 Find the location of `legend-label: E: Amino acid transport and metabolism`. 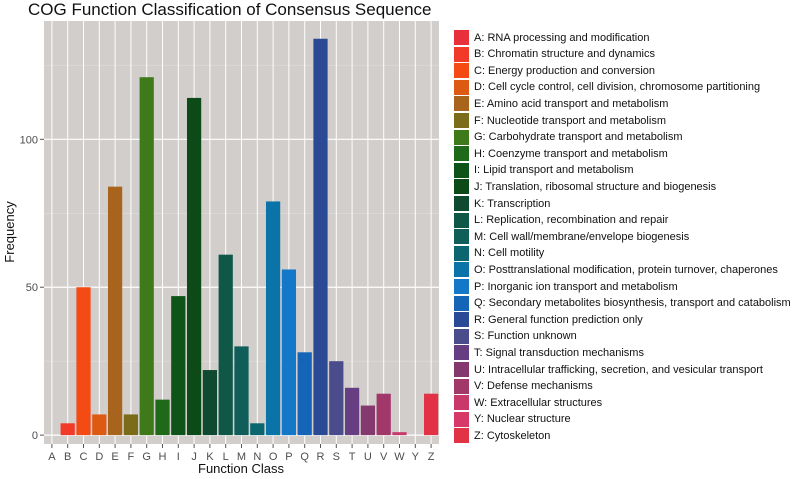

legend-label: E: Amino acid transport and metabolism is located at coordinates (571, 103).